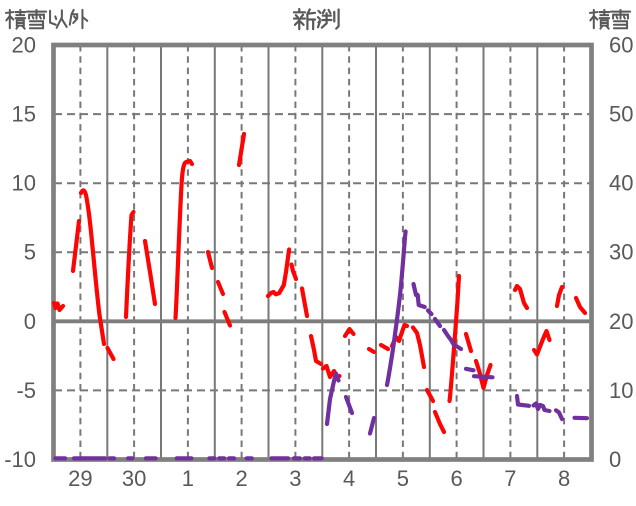  I want to click on svg-text: 6, so click(456, 478).